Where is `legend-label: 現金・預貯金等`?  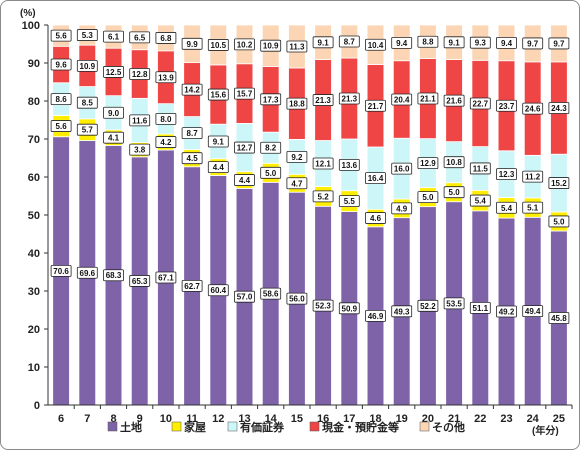 legend-label: 現金・預貯金等 is located at coordinates (360, 427).